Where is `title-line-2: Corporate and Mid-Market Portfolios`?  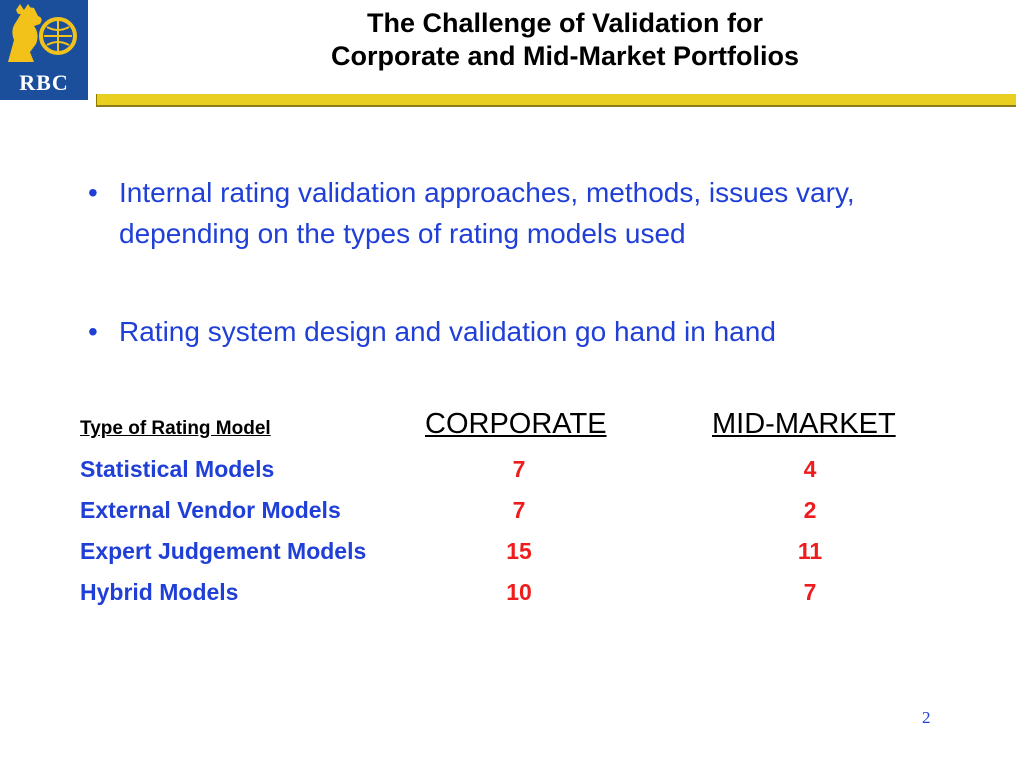 title-line-2: Corporate and Mid-Market Portfolios is located at coordinates (565, 56).